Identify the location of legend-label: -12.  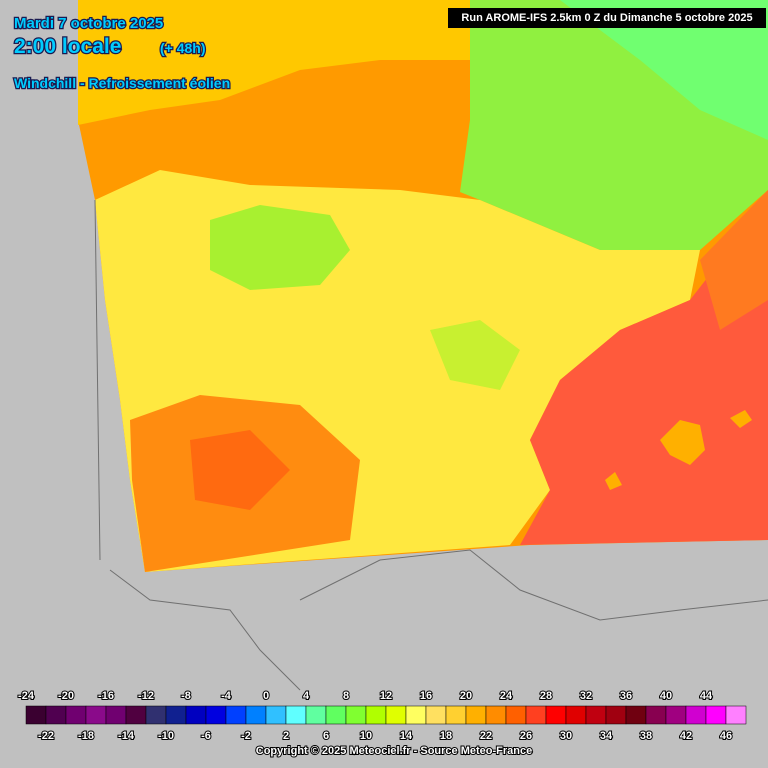
(146, 696).